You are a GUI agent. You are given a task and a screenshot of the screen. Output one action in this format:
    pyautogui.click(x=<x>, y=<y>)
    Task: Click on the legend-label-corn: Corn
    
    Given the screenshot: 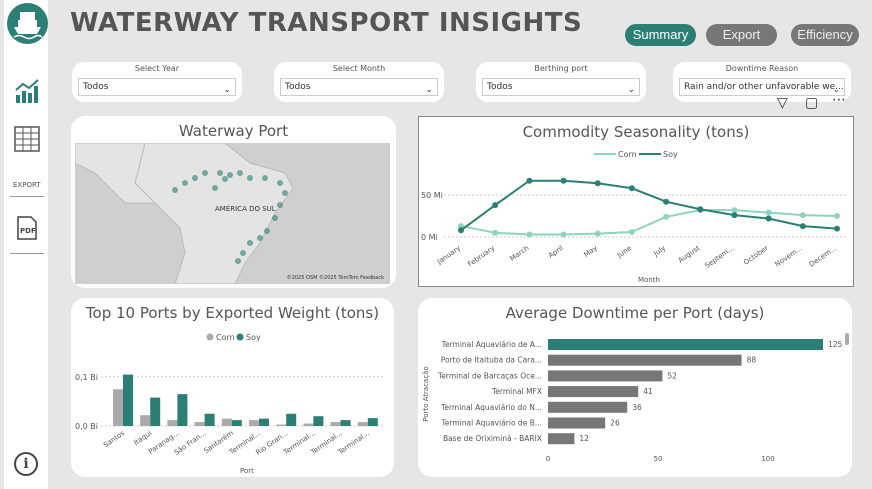 What is the action you would take?
    pyautogui.click(x=225, y=337)
    